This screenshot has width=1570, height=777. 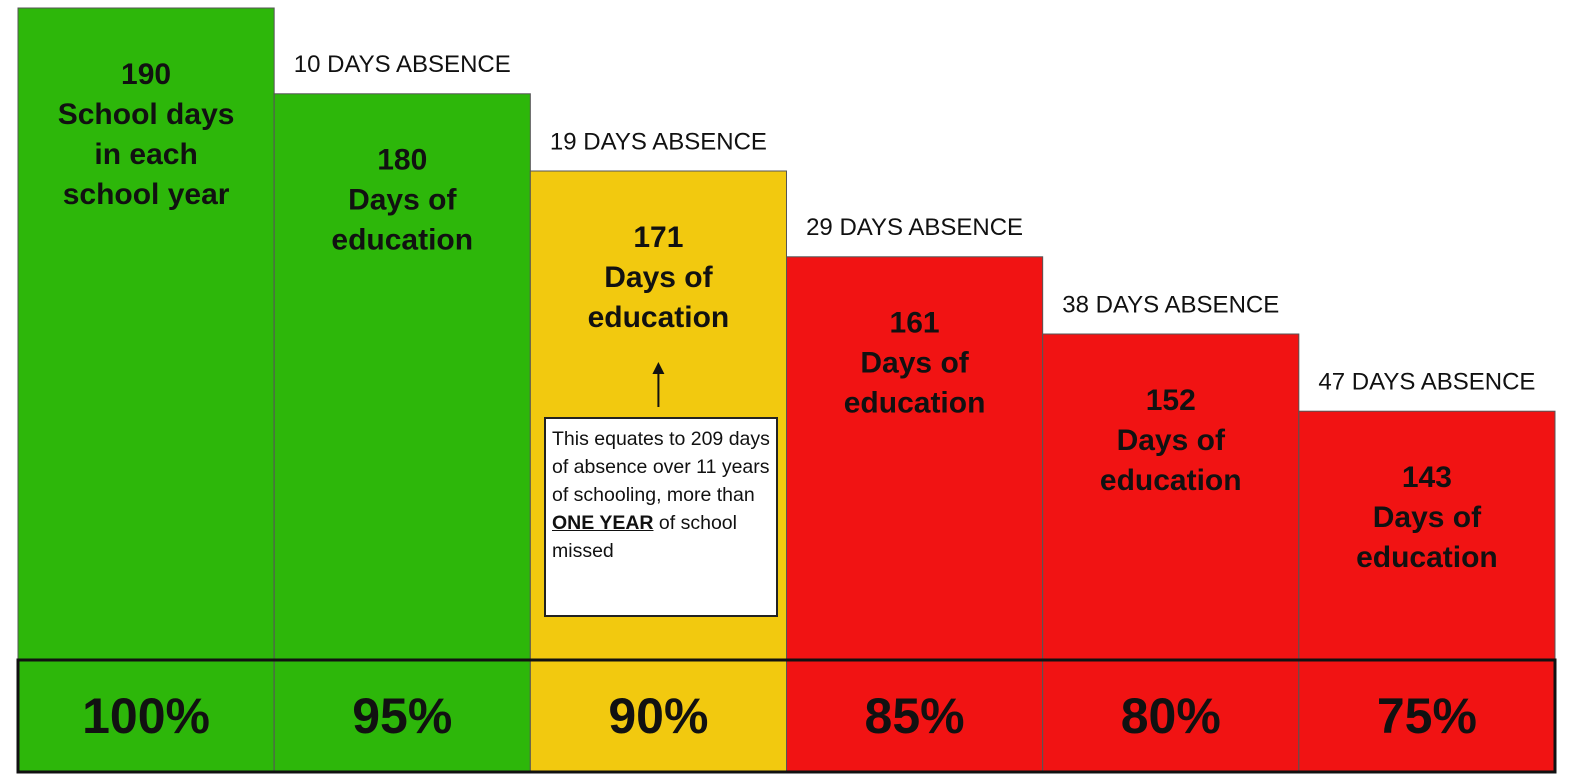 I want to click on absence-label: 29 DAYS ABSENCE, so click(x=914, y=227).